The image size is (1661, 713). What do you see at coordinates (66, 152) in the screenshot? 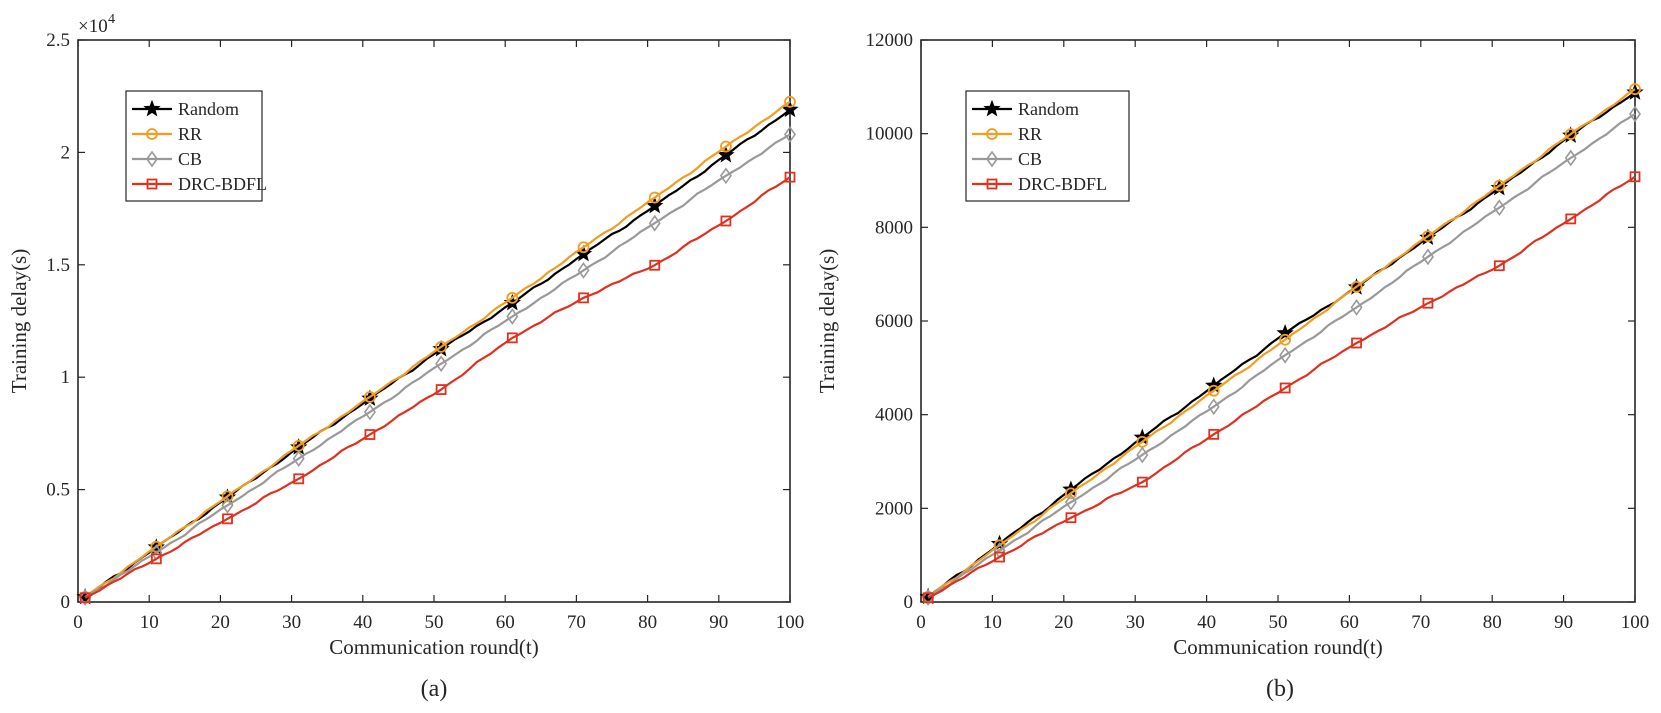
I see `y-tick-label: 2` at bounding box center [66, 152].